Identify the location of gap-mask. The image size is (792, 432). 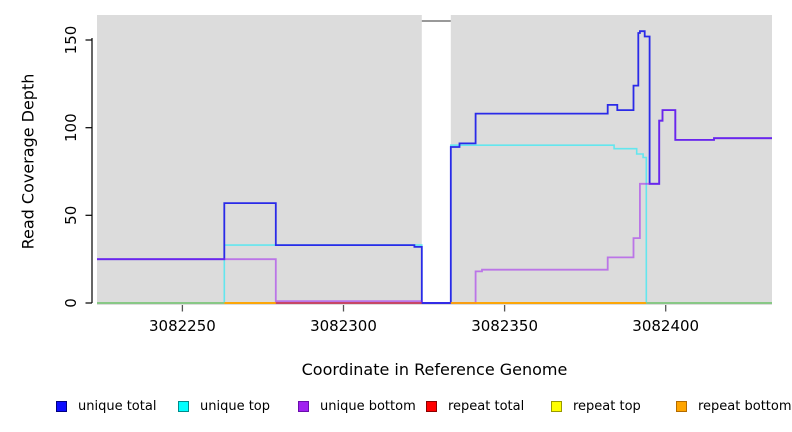
(436, 156).